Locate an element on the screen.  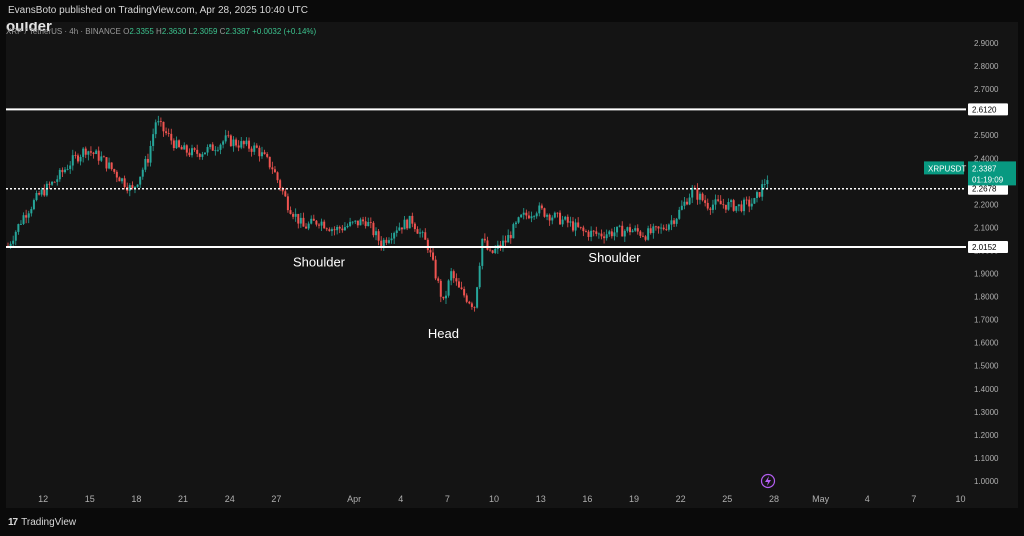
x-tick-label: 4 is located at coordinates (400, 499).